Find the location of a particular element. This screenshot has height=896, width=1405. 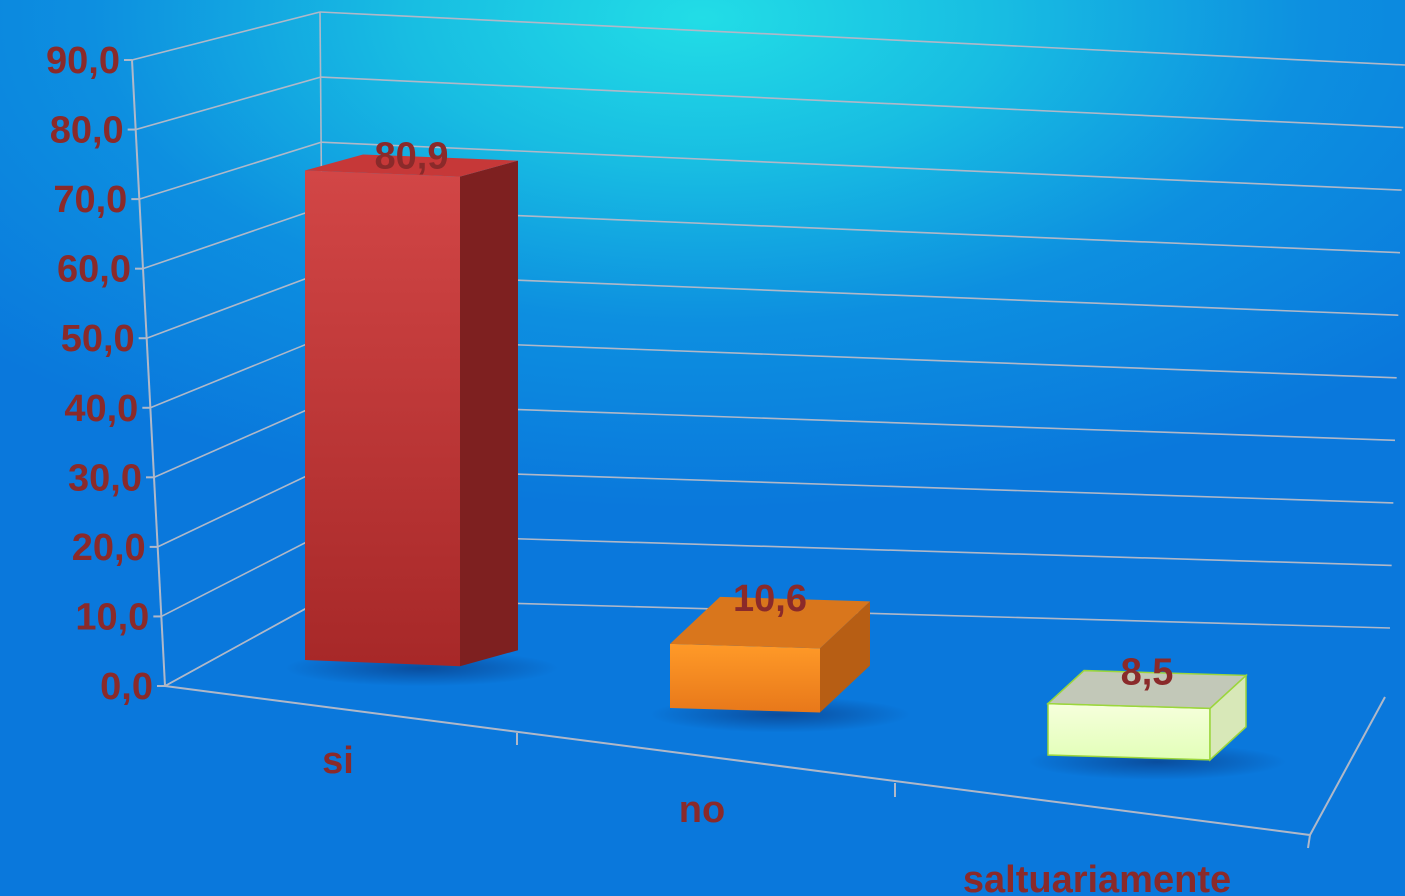

y-tick-label: 80,0 is located at coordinates (87, 131).